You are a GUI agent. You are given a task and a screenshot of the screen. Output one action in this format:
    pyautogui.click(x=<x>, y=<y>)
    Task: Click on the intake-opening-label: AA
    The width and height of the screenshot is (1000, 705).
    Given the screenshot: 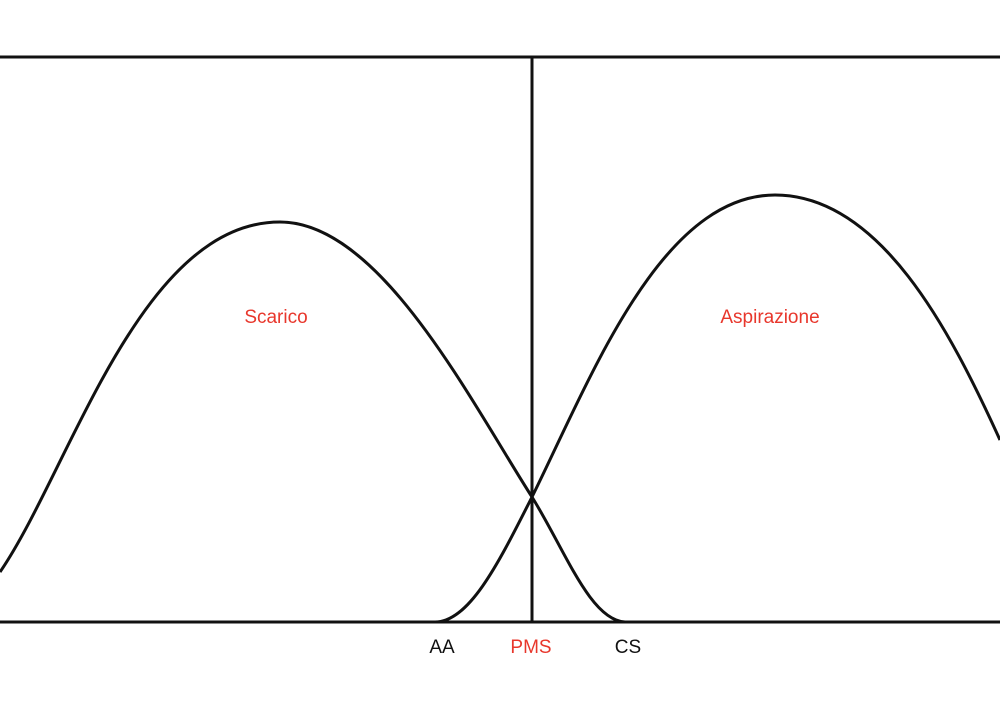 What is the action you would take?
    pyautogui.click(x=442, y=647)
    